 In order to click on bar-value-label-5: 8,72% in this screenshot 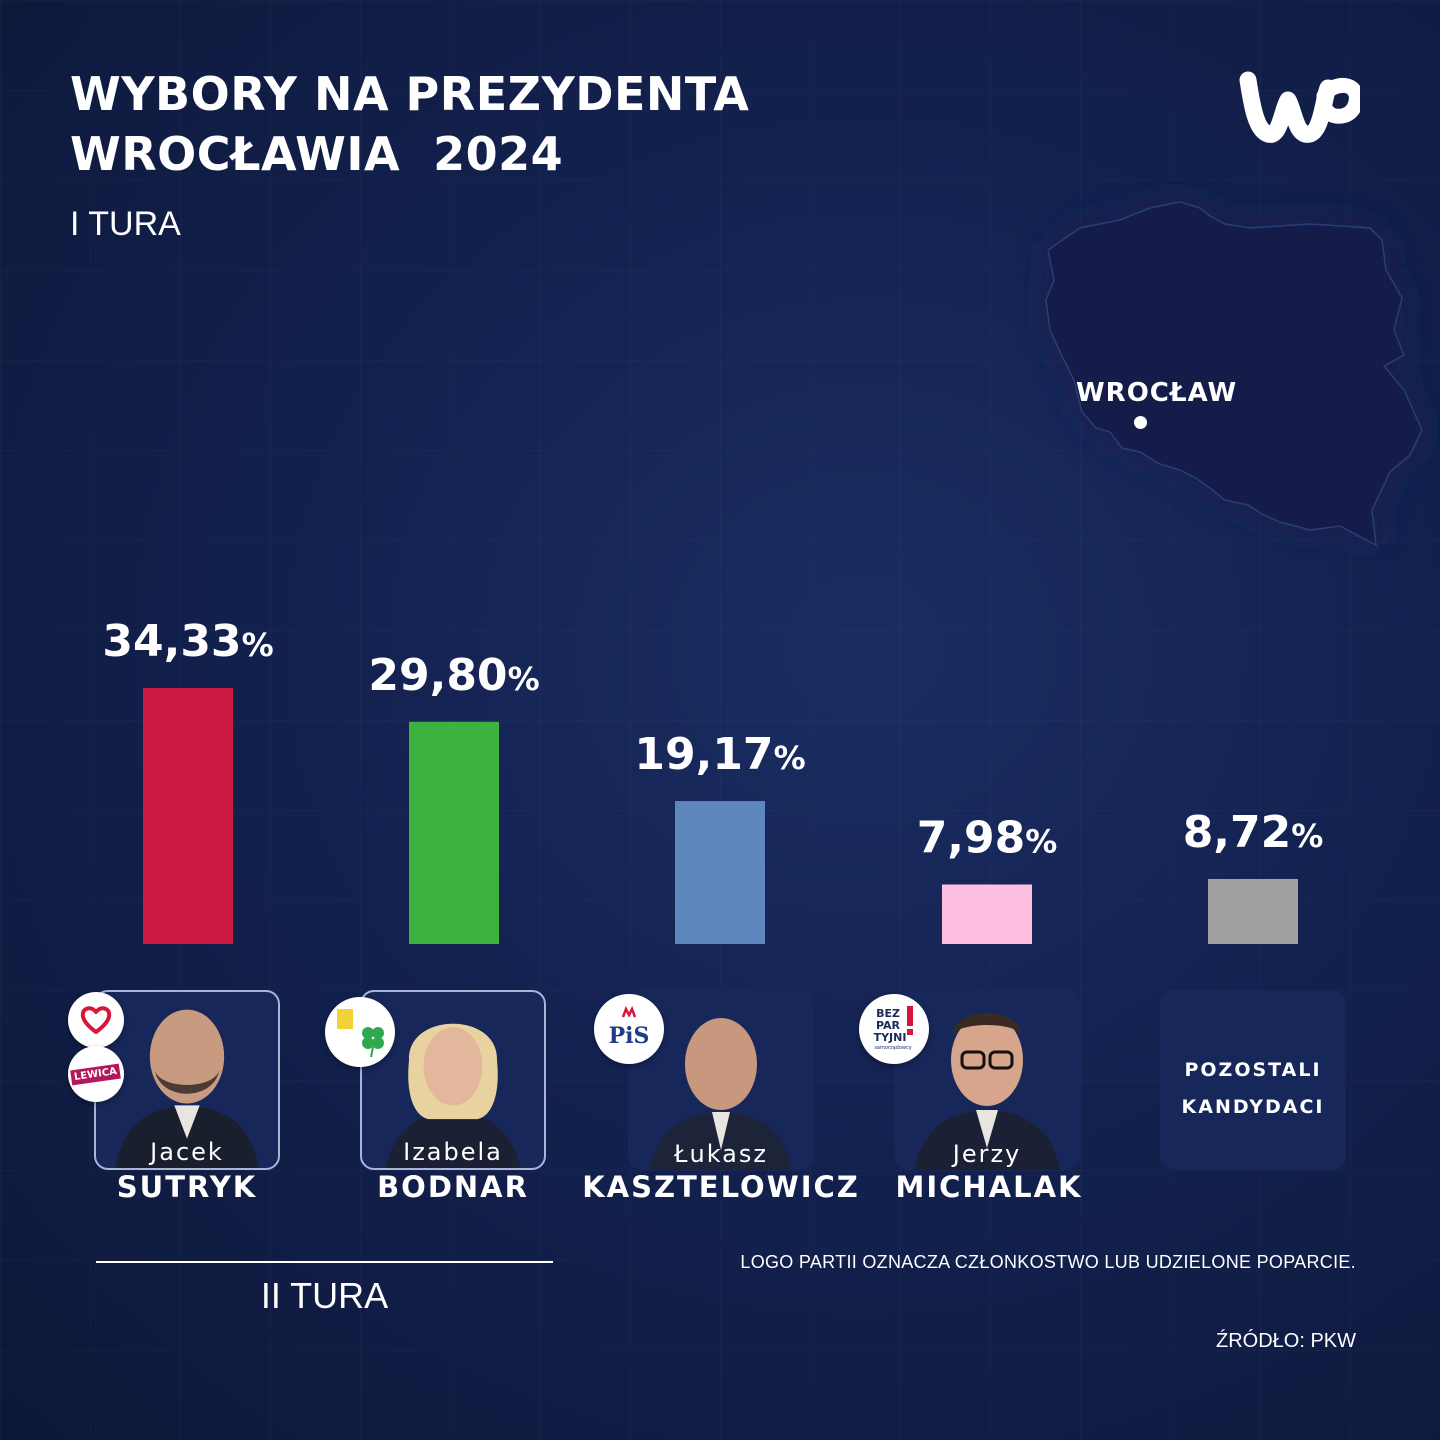, I will do `click(1253, 832)`.